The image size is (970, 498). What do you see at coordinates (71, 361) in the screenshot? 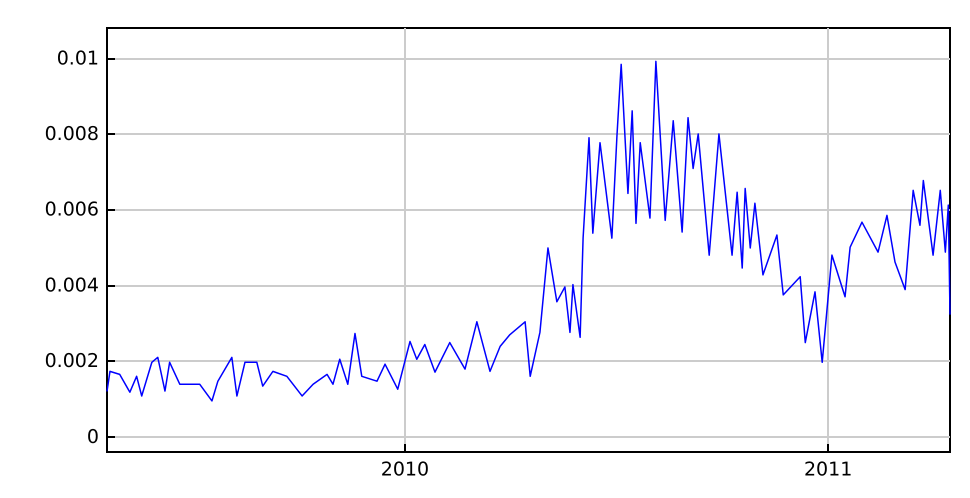
I see `y-tick-label: 0.002` at bounding box center [71, 361].